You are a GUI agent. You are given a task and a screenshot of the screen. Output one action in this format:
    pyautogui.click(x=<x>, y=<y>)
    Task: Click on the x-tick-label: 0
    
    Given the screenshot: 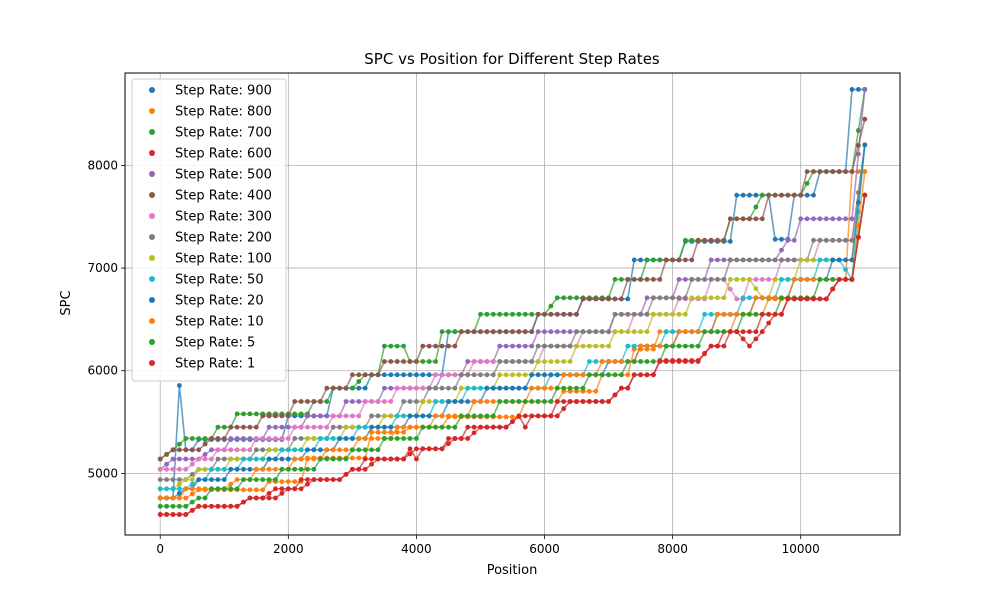 What is the action you would take?
    pyautogui.click(x=160, y=549)
    